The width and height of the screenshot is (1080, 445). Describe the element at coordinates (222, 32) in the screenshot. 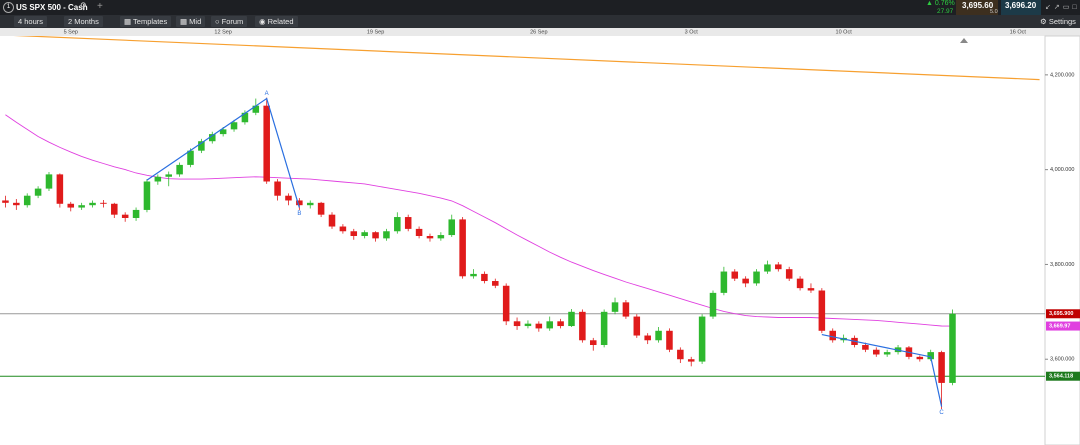

I see `x-tick-label: 12 Sep` at that location.